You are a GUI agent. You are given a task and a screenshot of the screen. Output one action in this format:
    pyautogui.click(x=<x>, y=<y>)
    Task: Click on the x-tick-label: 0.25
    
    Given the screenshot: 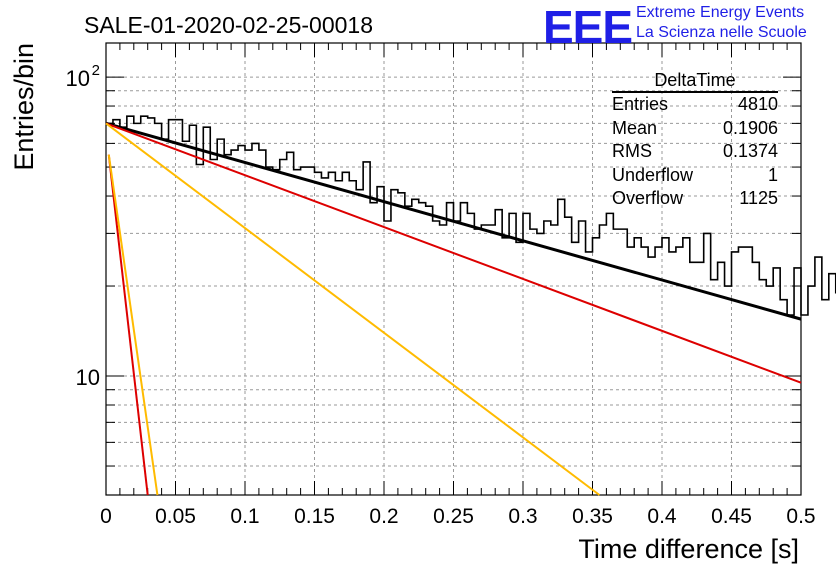 What is the action you would take?
    pyautogui.click(x=453, y=516)
    